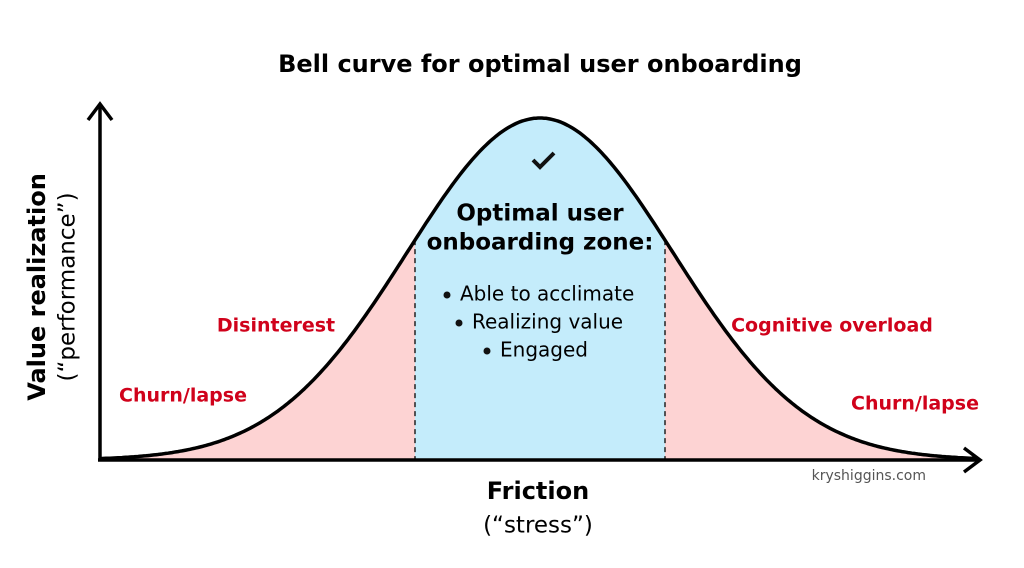 The image size is (1024, 568). Describe the element at coordinates (540, 64) in the screenshot. I see `title: Bell curve for optimal user onboarding` at that location.